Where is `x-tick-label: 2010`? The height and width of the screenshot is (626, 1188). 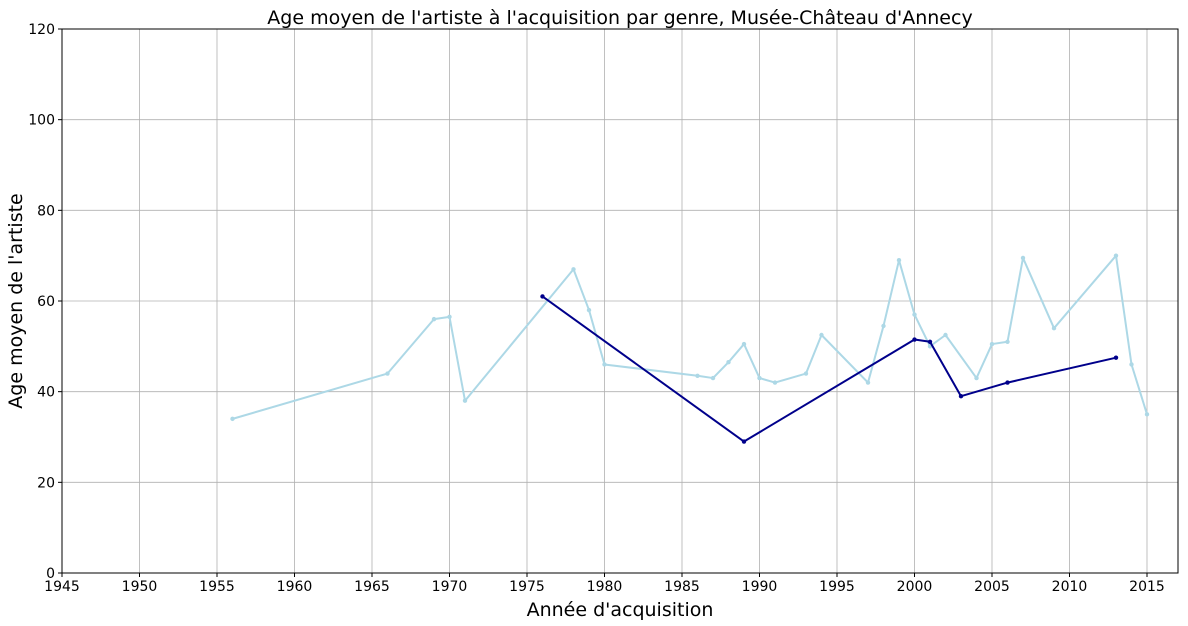
x-tick-label: 2010 is located at coordinates (1070, 587).